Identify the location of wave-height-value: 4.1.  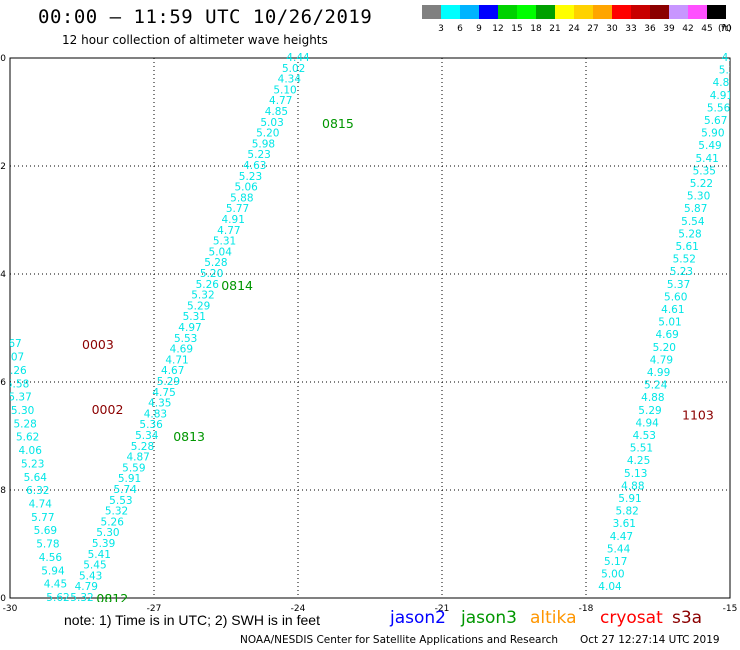
(730, 58).